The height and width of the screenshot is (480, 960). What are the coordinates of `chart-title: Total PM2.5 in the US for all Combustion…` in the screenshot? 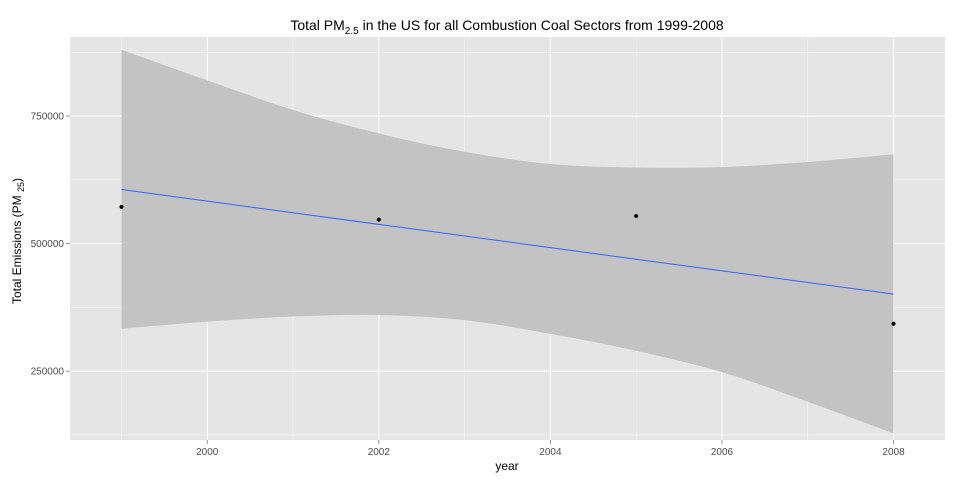 It's located at (507, 27).